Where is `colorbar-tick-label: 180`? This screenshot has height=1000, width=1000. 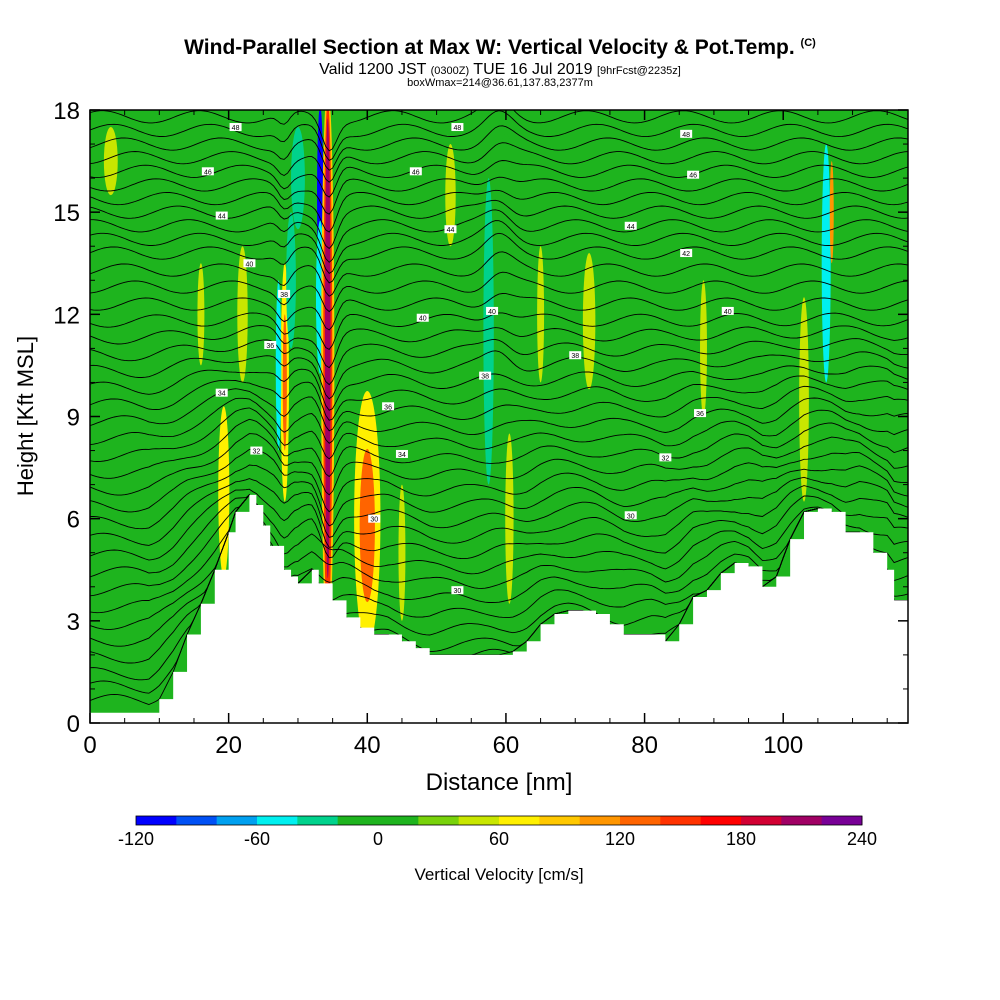
colorbar-tick-label: 180 is located at coordinates (741, 839).